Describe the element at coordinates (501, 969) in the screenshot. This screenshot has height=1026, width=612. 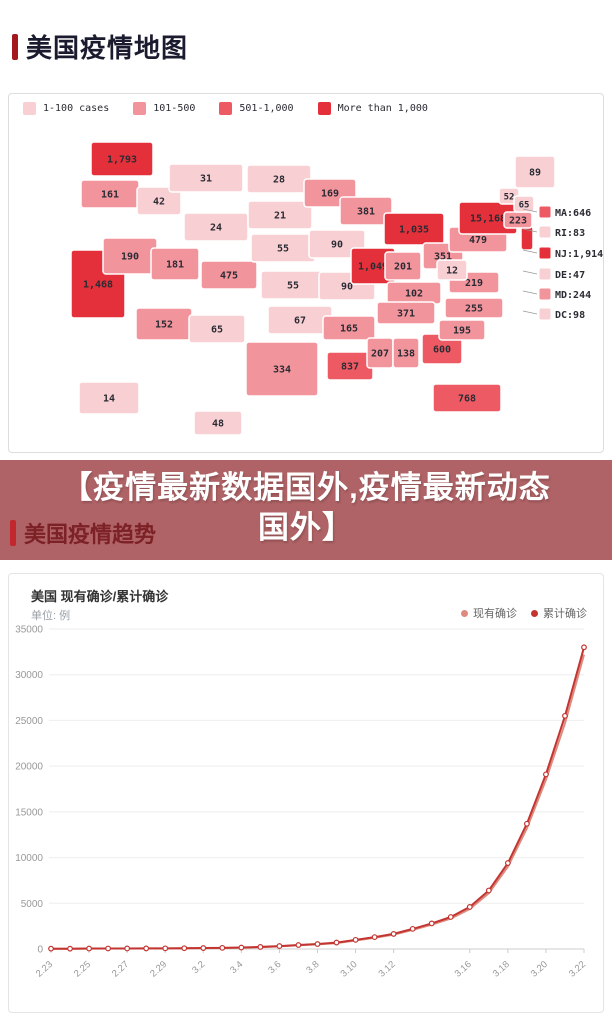
I see `x-label-3.18: 3.18` at that location.